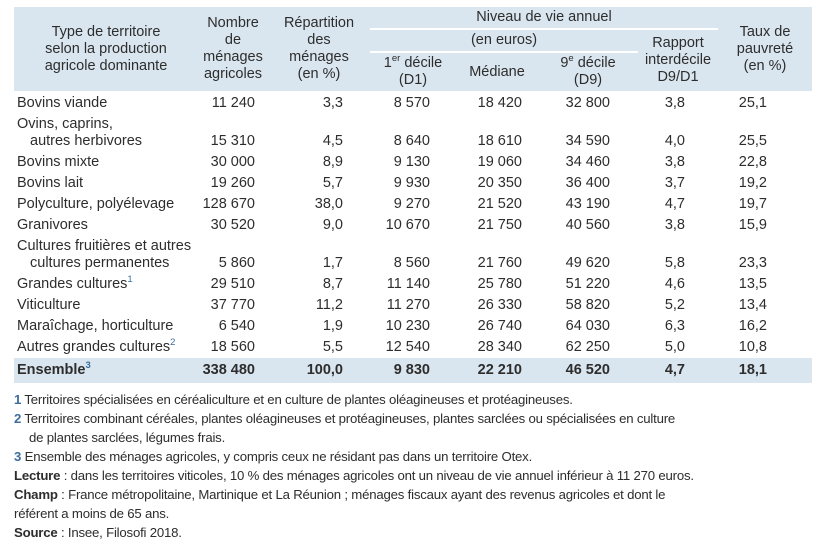 The image size is (821, 545). What do you see at coordinates (587, 284) in the screenshot?
I see `cell: 51 220` at bounding box center [587, 284].